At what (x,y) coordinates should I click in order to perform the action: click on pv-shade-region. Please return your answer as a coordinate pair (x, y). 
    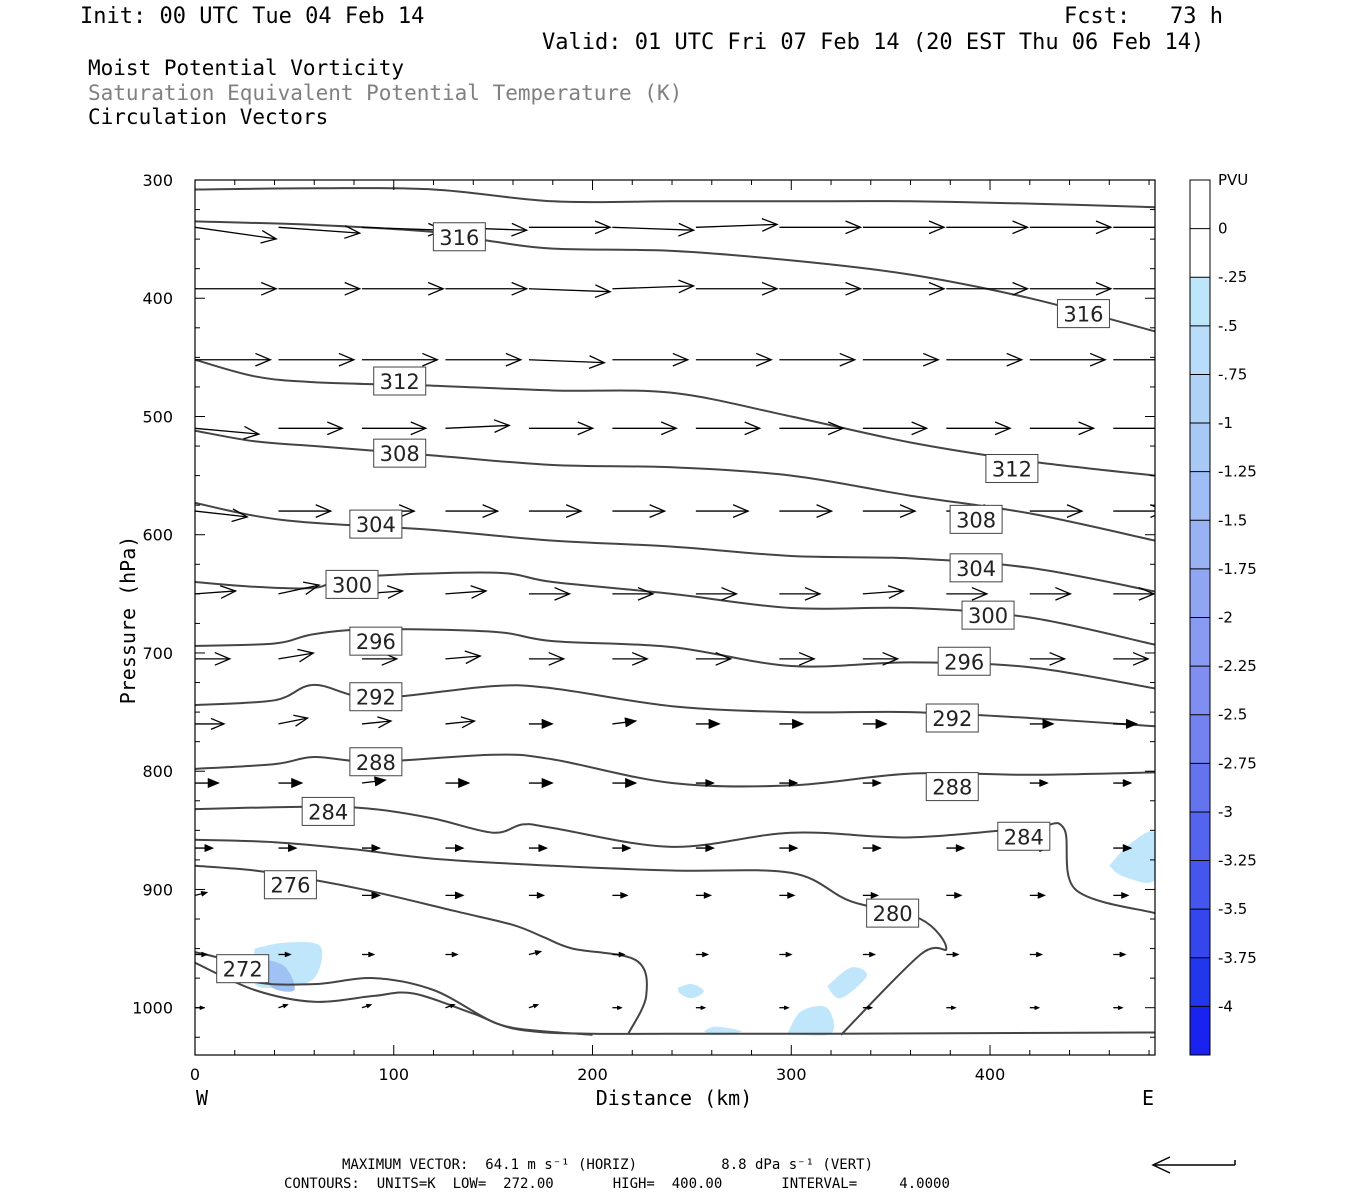
    Looking at the image, I should click on (811, 1021).